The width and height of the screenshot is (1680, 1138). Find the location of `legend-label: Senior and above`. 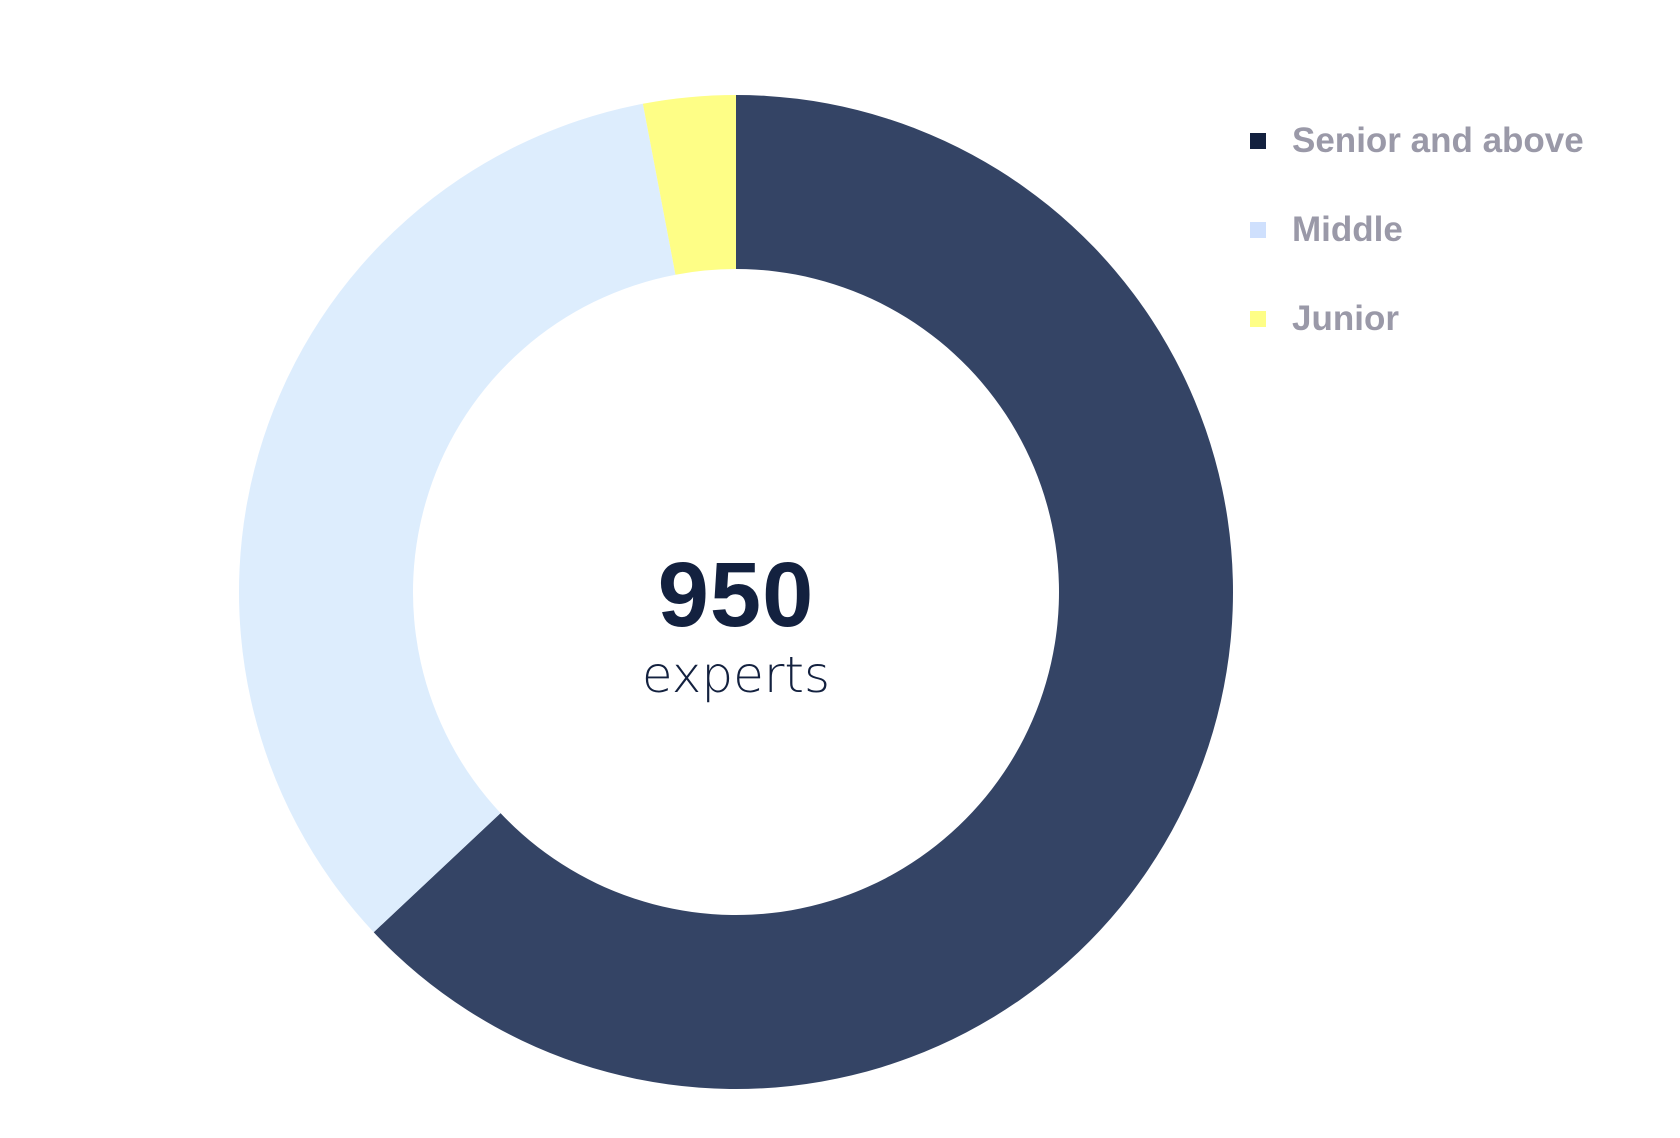

legend-label: Senior and above is located at coordinates (1438, 140).